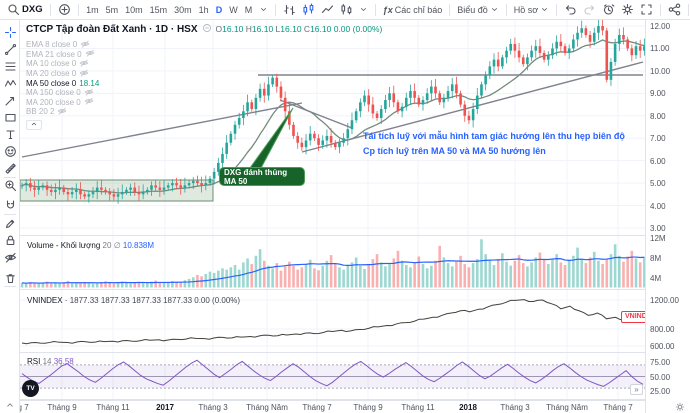 The height and width of the screenshot is (413, 690). I want to click on time-axis-label: 2018, so click(468, 407).